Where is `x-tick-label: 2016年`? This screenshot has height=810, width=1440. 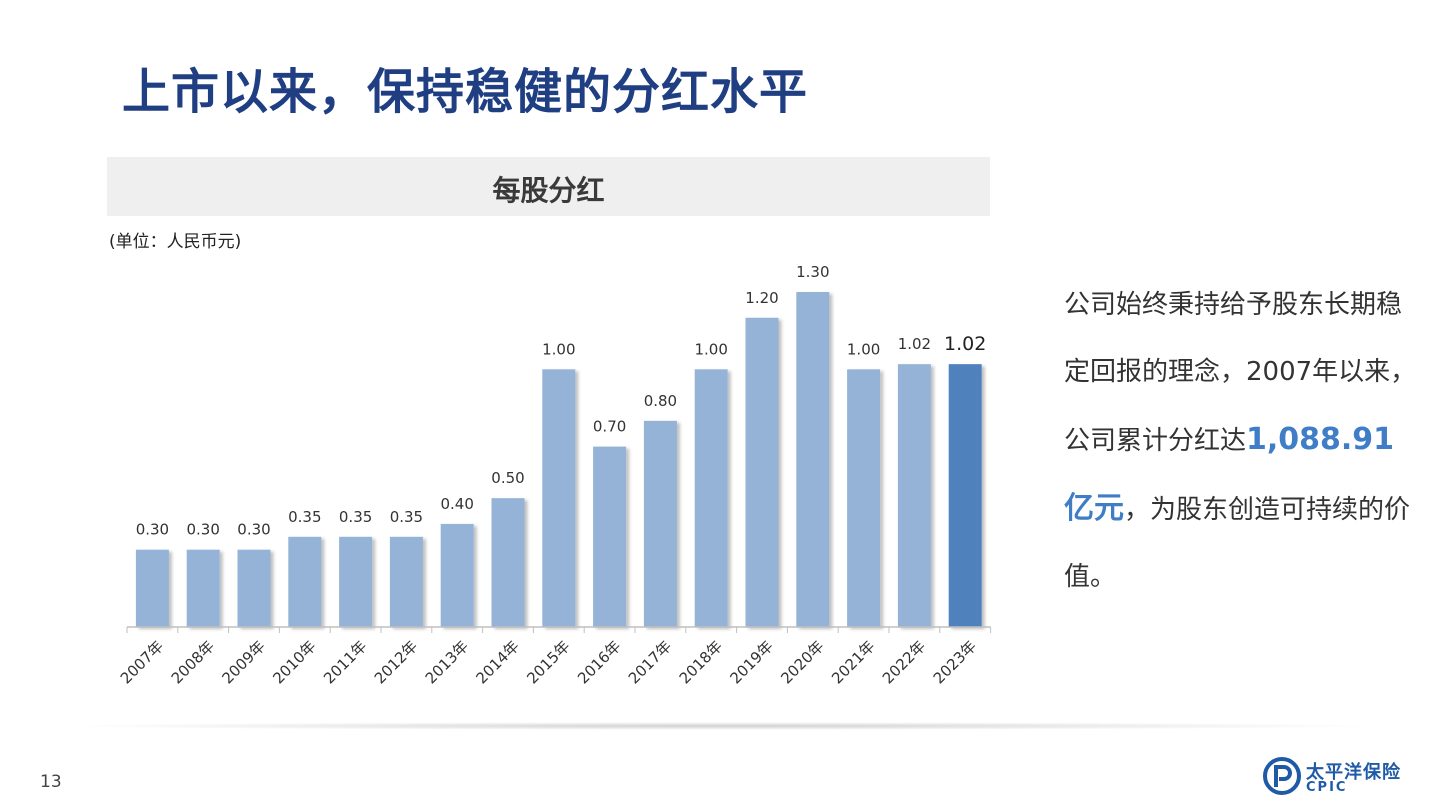
x-tick-label: 2016年 is located at coordinates (599, 662).